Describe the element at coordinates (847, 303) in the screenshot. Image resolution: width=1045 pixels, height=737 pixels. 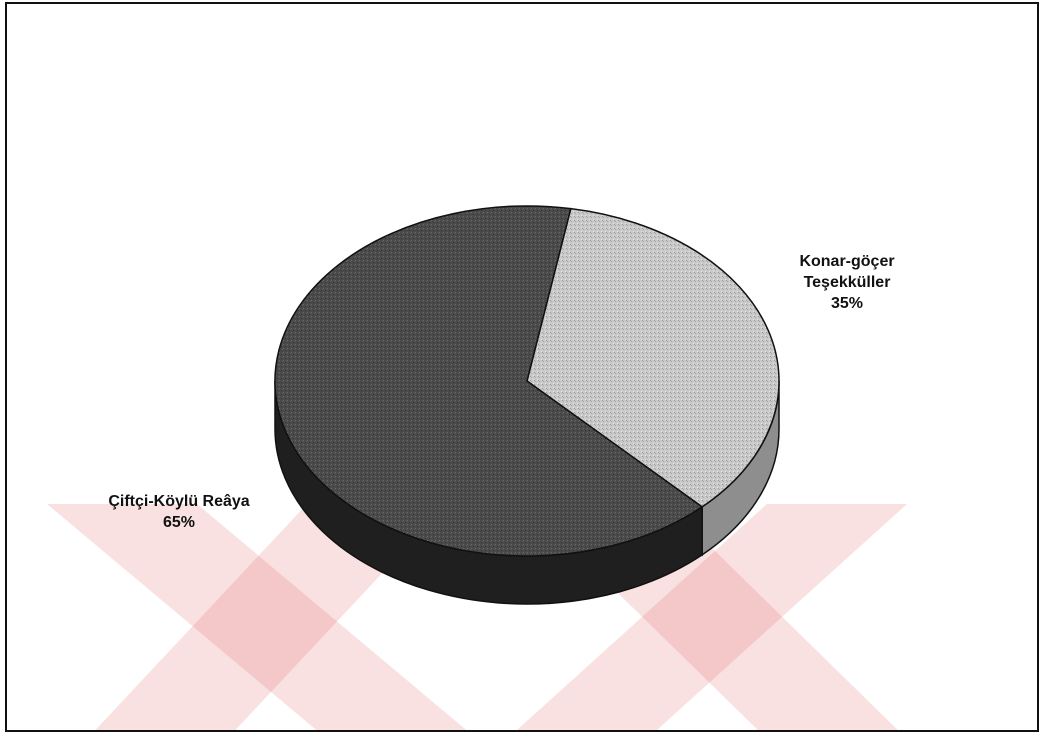
I see `slice-percent-0: 35%` at that location.